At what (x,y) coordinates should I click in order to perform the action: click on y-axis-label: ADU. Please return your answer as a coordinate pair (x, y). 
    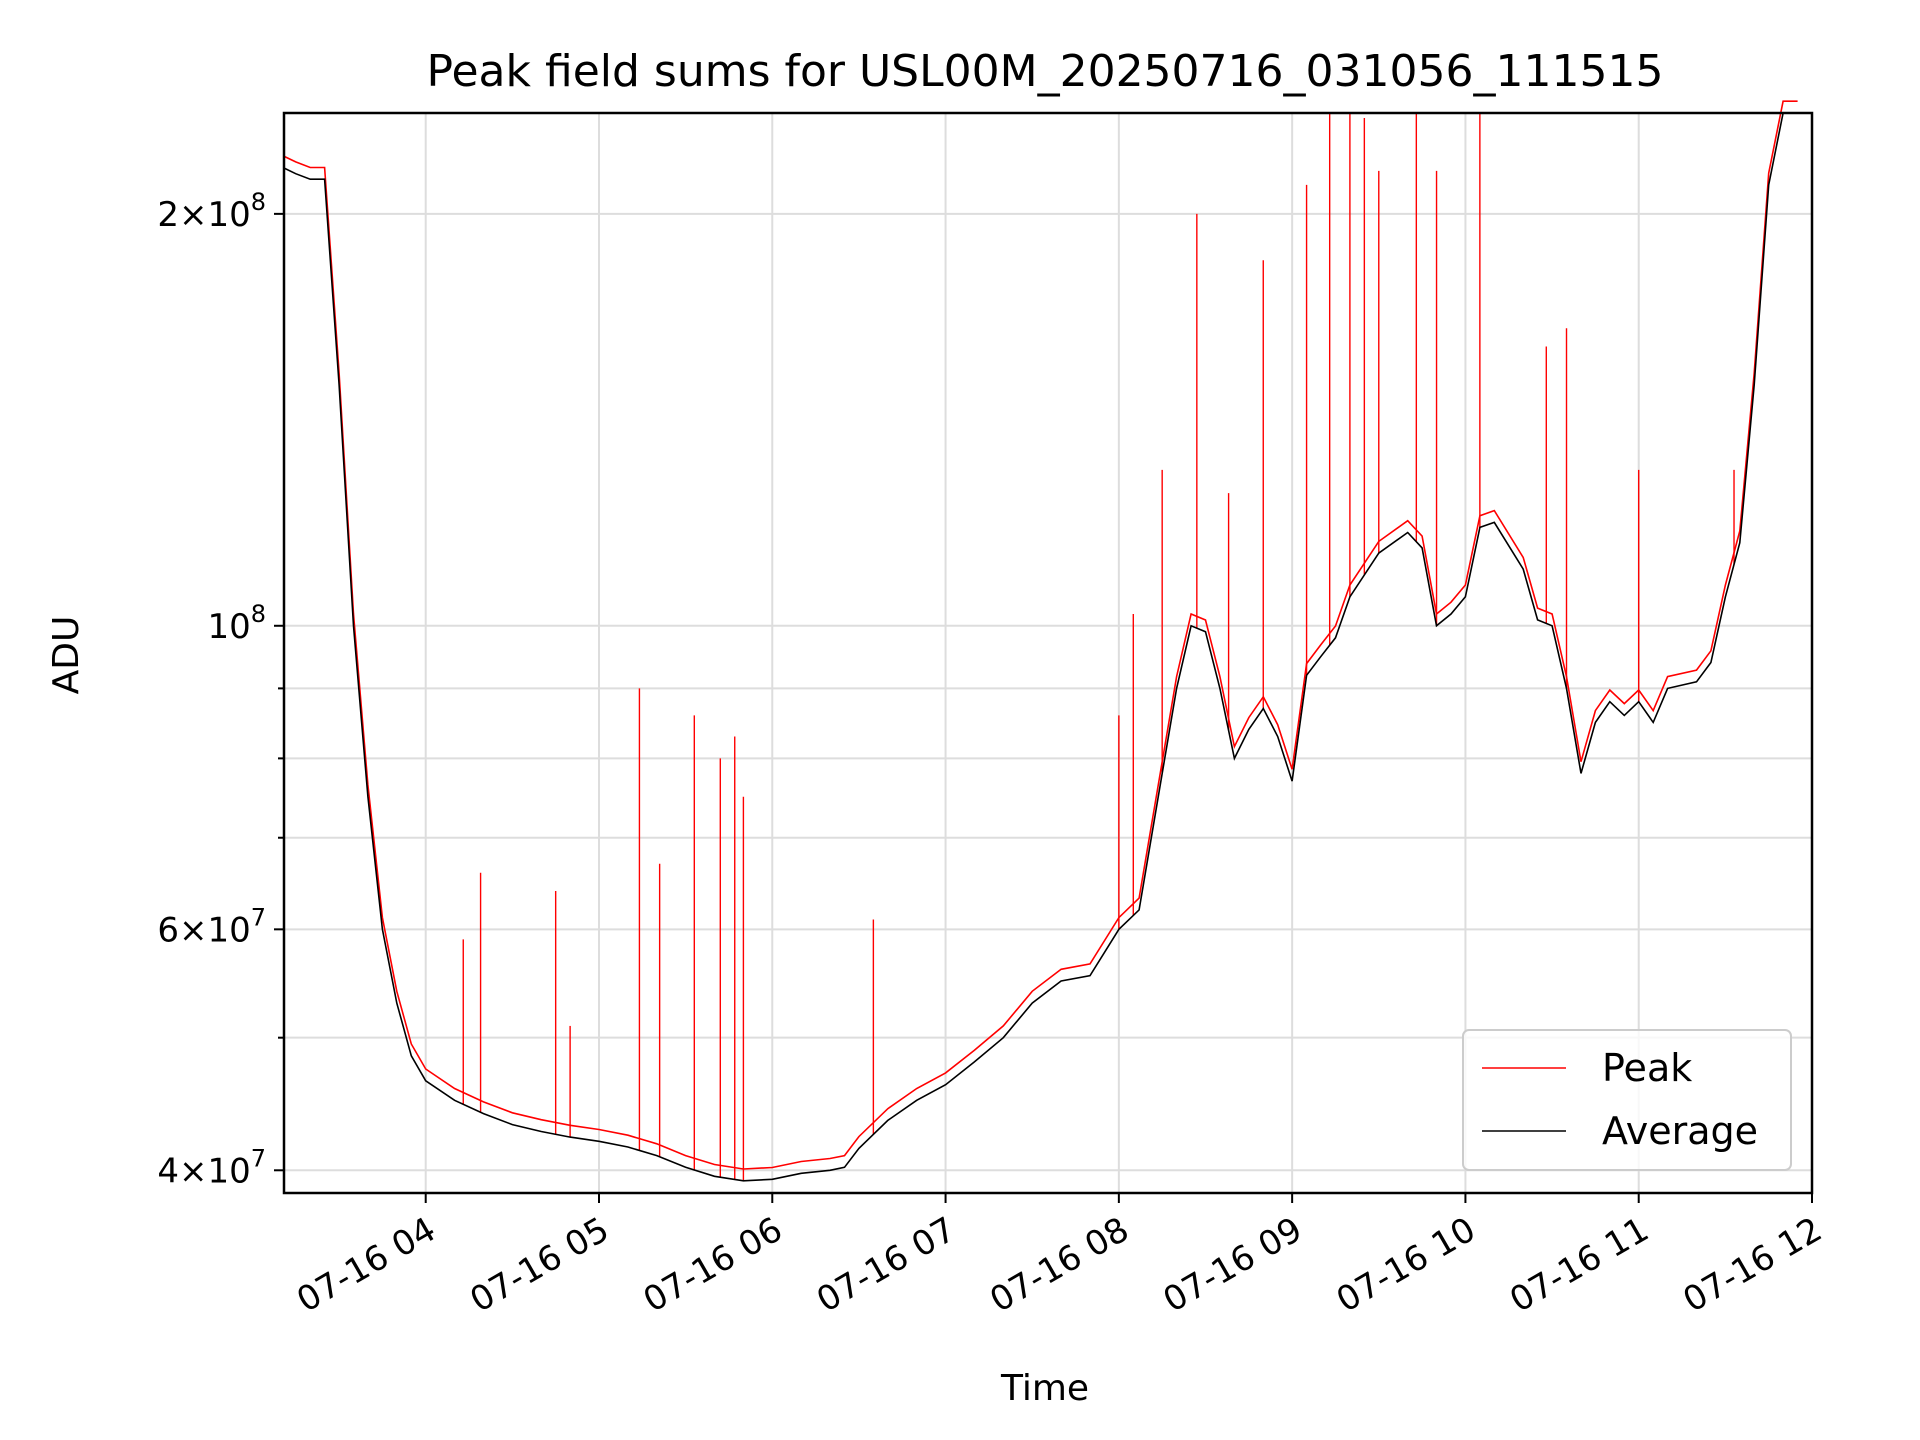
    Looking at the image, I should click on (66, 655).